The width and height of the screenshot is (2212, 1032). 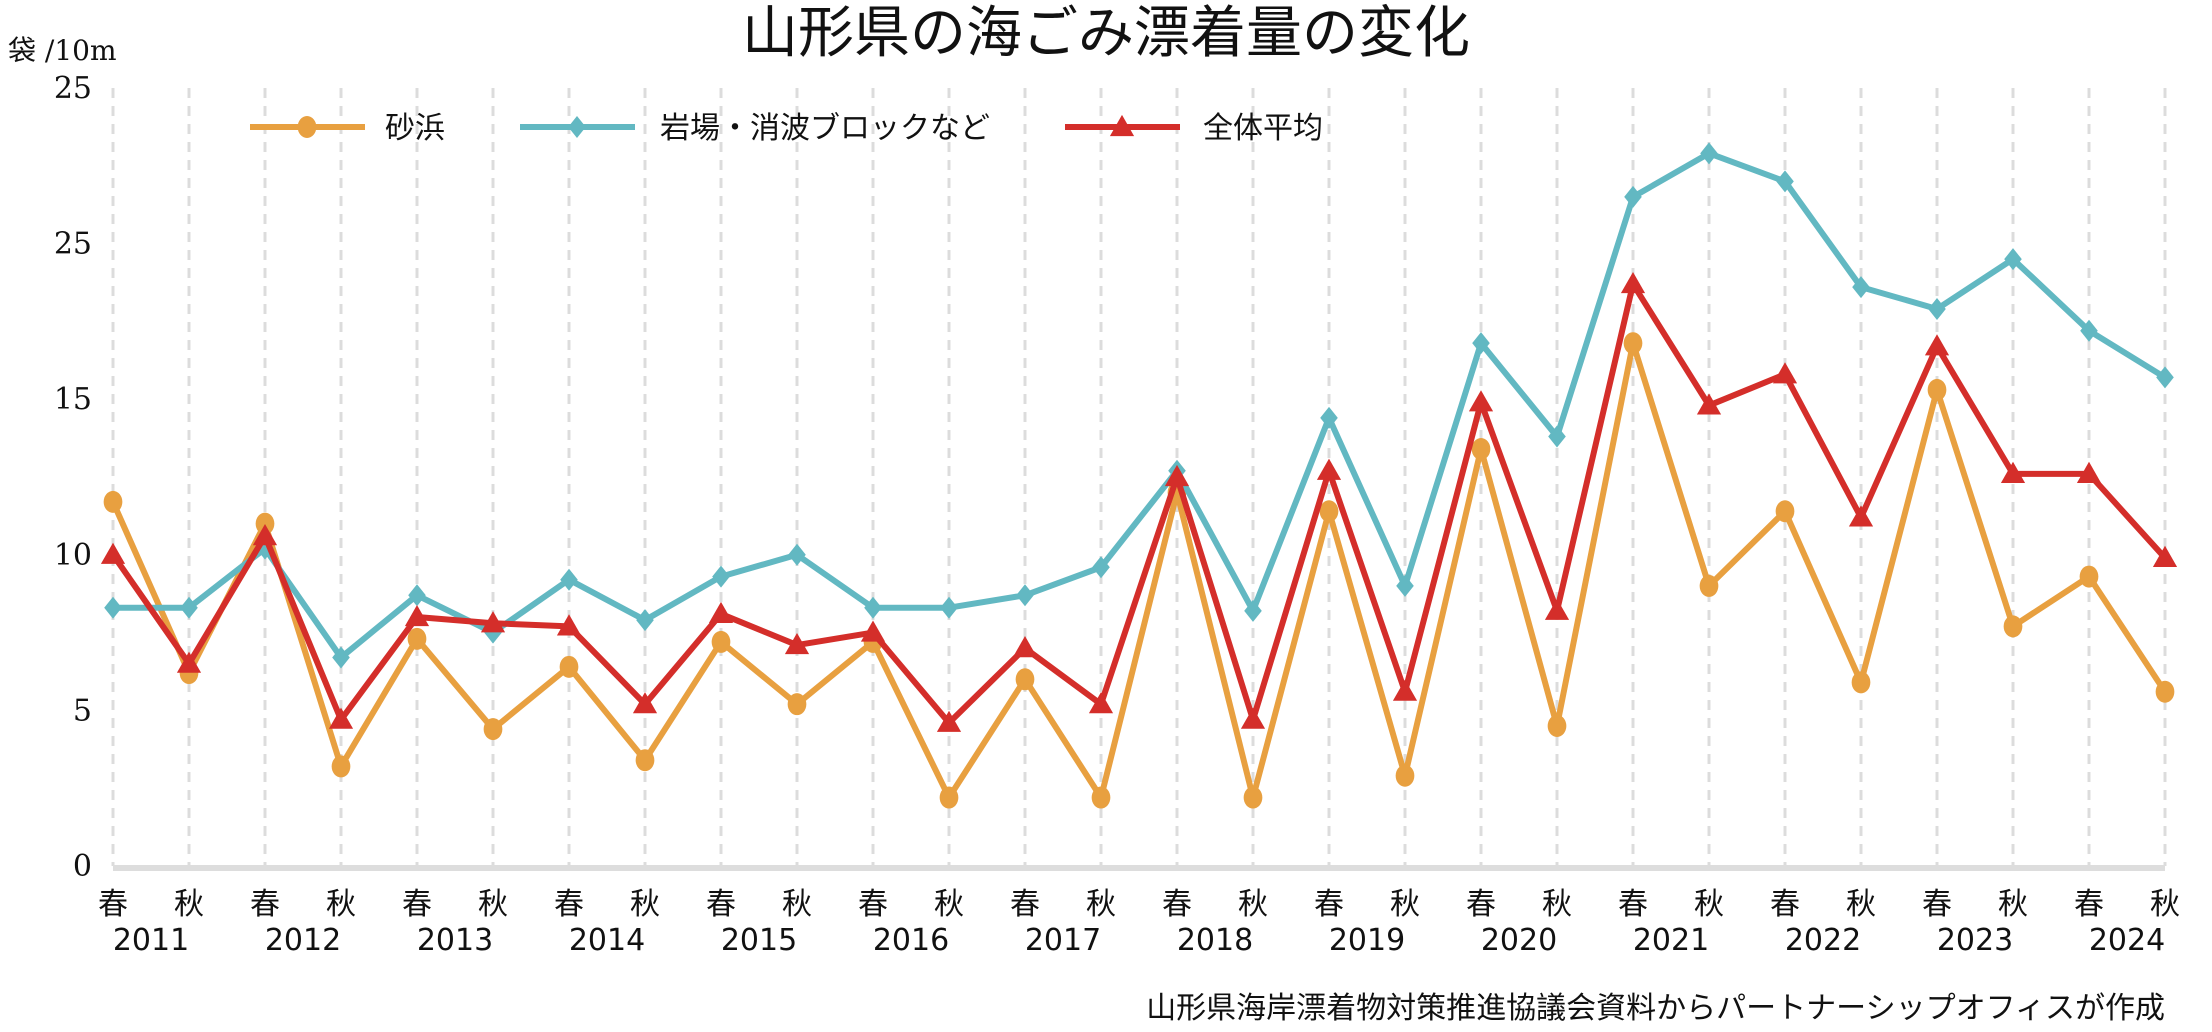 I want to click on year-label: 2013, so click(x=455, y=940).